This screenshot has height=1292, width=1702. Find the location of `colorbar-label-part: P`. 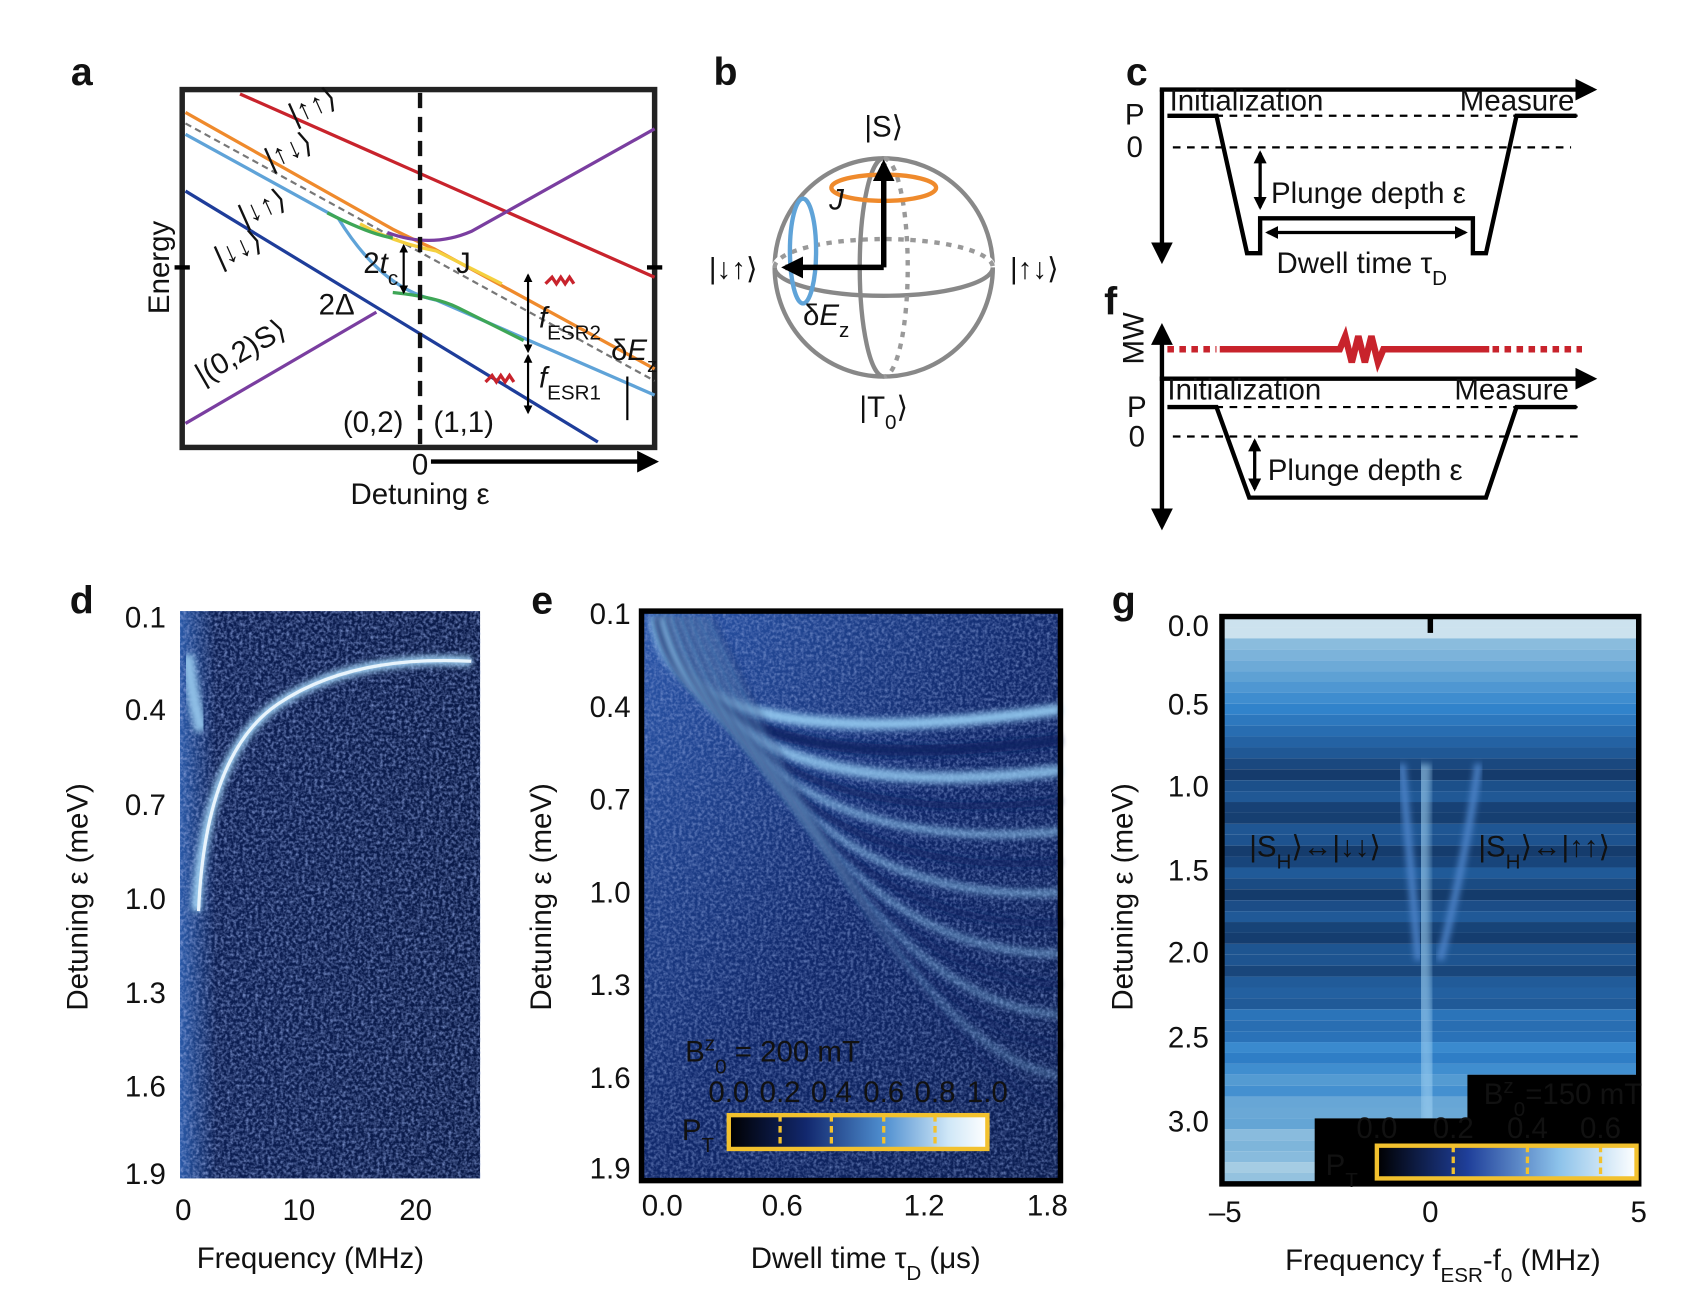

colorbar-label-part: P is located at coordinates (692, 1130).